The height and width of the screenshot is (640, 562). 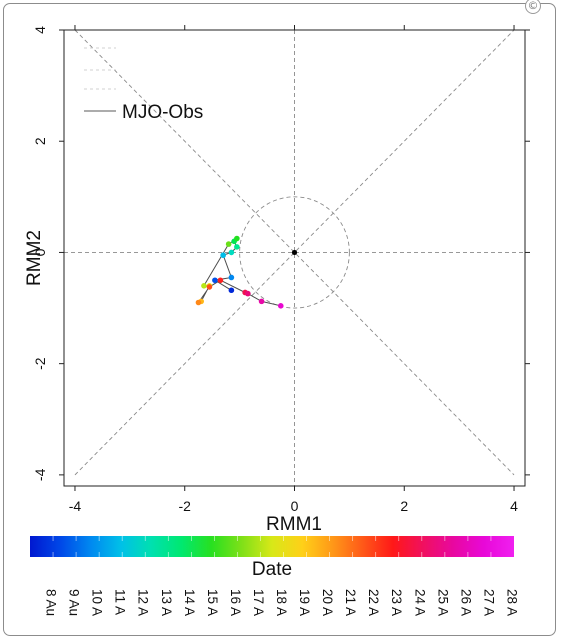 I want to click on colorbar-date-label: 23 A, so click(x=396, y=602).